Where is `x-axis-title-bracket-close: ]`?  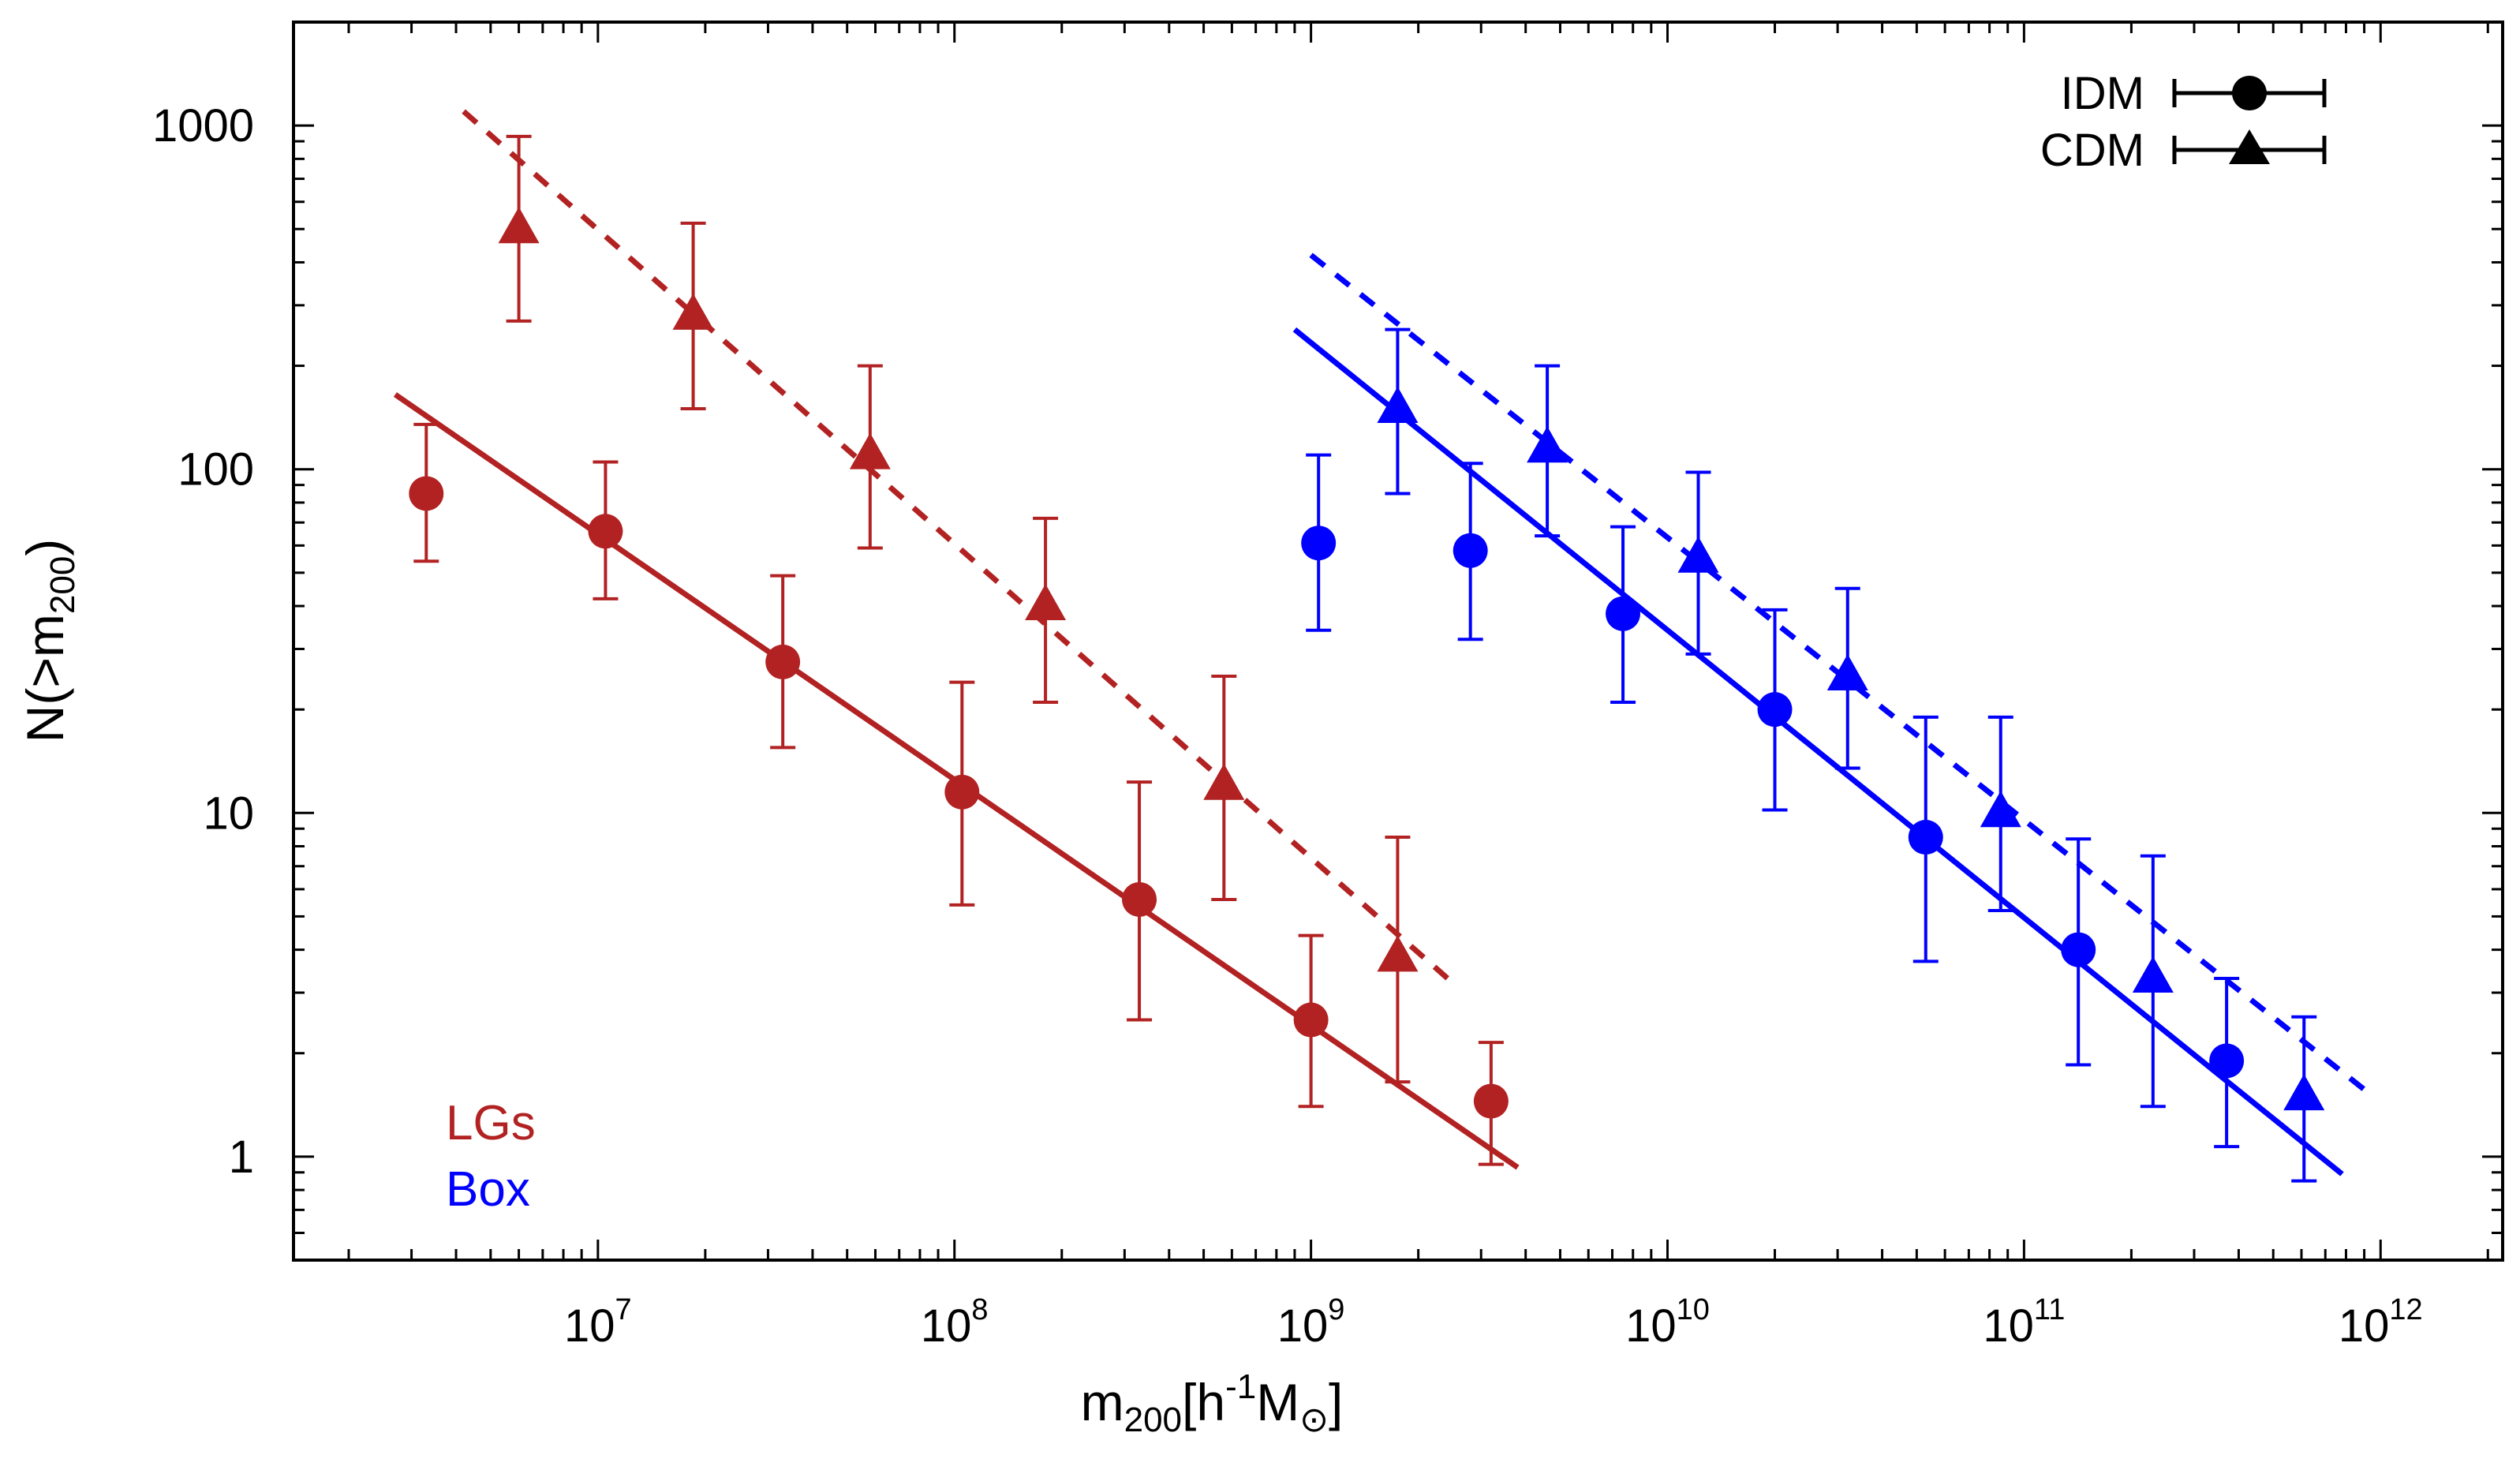
x-axis-title-bracket-close: ] is located at coordinates (1336, 1402).